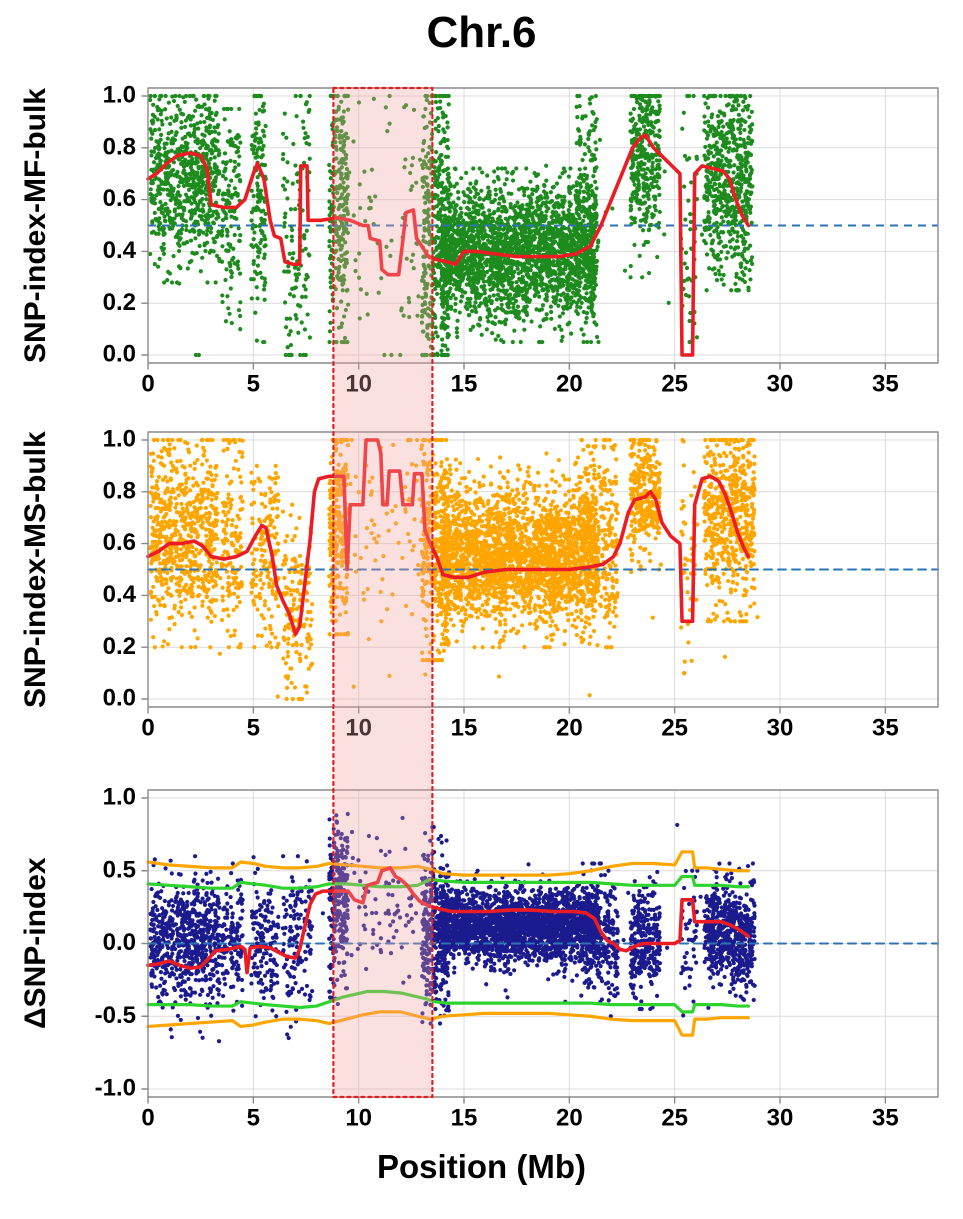 The image size is (963, 1219). What do you see at coordinates (481, 1166) in the screenshot?
I see `x-axis-label: Position (Mb)` at bounding box center [481, 1166].